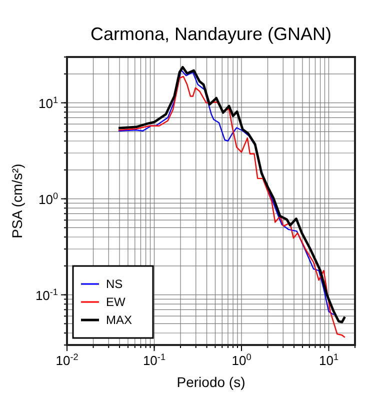 The image size is (390, 400). Describe the element at coordinates (48, 198) in the screenshot. I see `y-tick-label: 10$^{0}$` at that location.